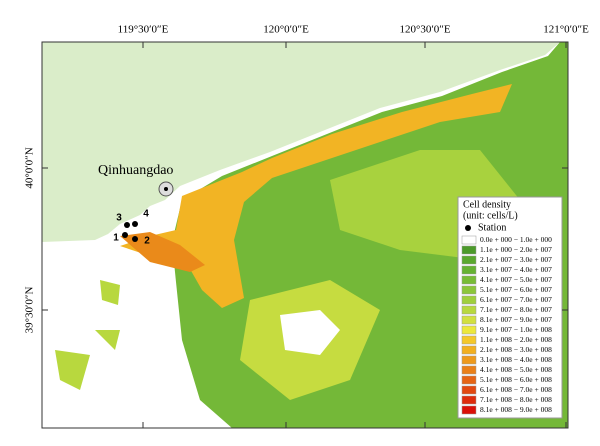  Describe the element at coordinates (516, 349) in the screenshot. I see `legend-label: 2.1e + 008 − 3.0e + 008` at that location.